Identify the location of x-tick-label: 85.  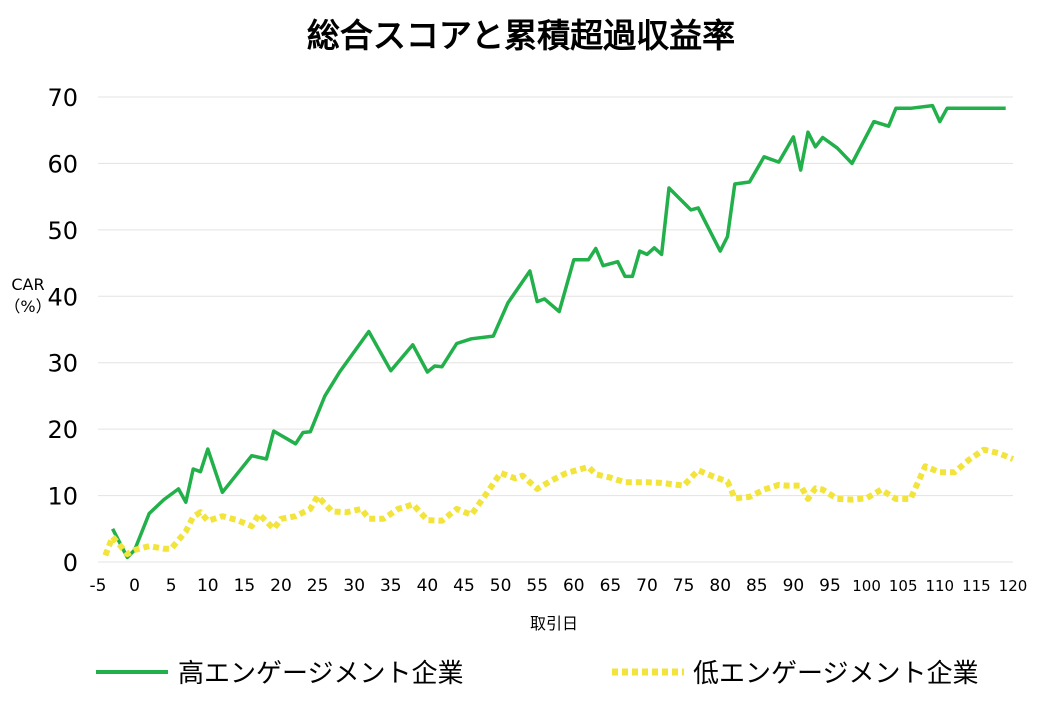
(757, 586).